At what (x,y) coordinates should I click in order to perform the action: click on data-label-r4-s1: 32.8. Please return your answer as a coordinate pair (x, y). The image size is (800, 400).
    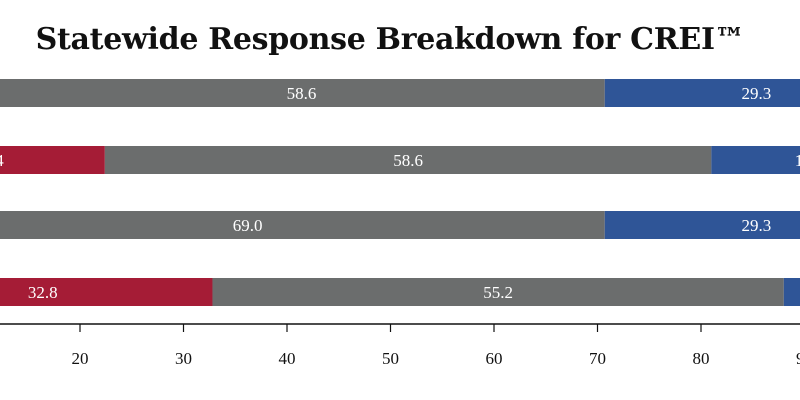
    Looking at the image, I should click on (43, 292).